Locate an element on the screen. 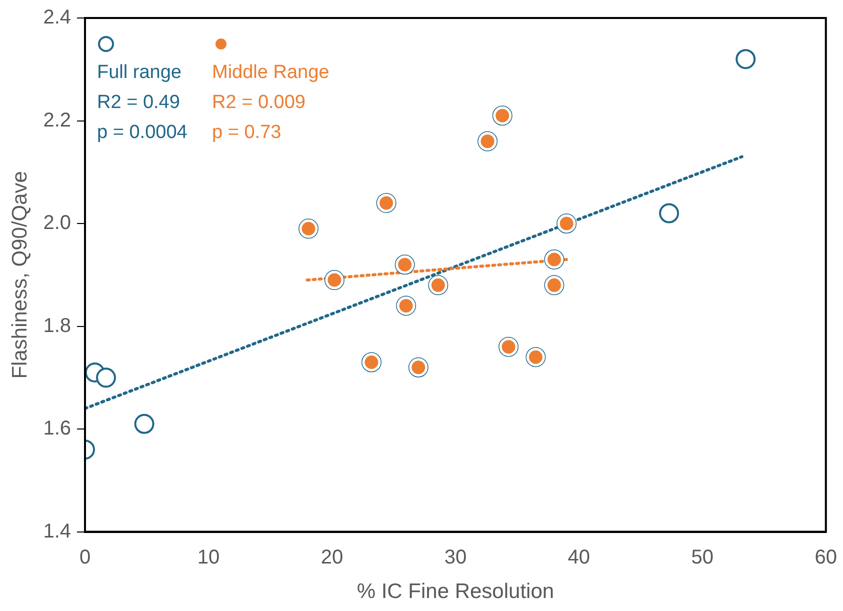  x-tick-label: 10 is located at coordinates (208, 557).